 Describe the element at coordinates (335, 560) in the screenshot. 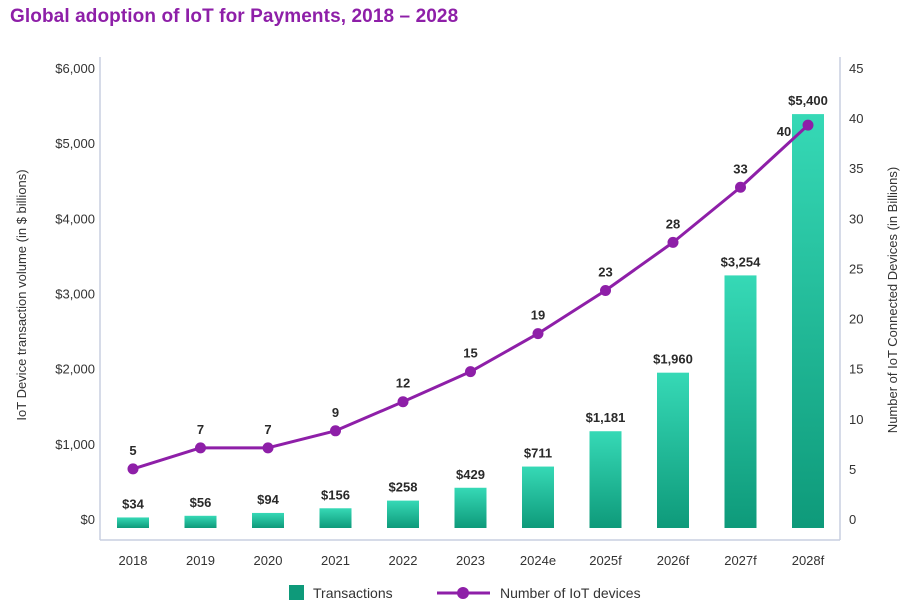

I see `x-tick-label: 2021` at that location.